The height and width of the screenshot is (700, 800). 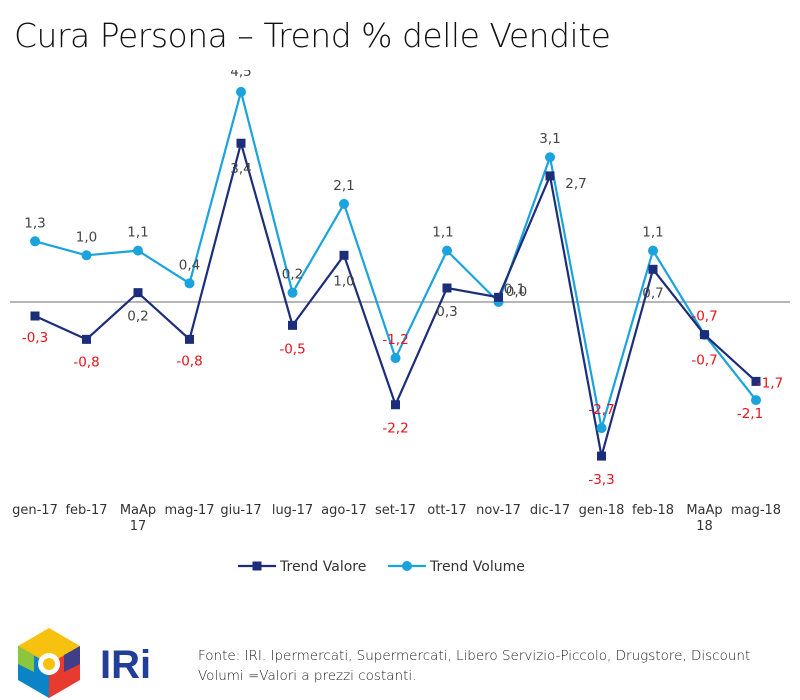 What do you see at coordinates (72, 659) in the screenshot?
I see `logo-hex-inner-right` at bounding box center [72, 659].